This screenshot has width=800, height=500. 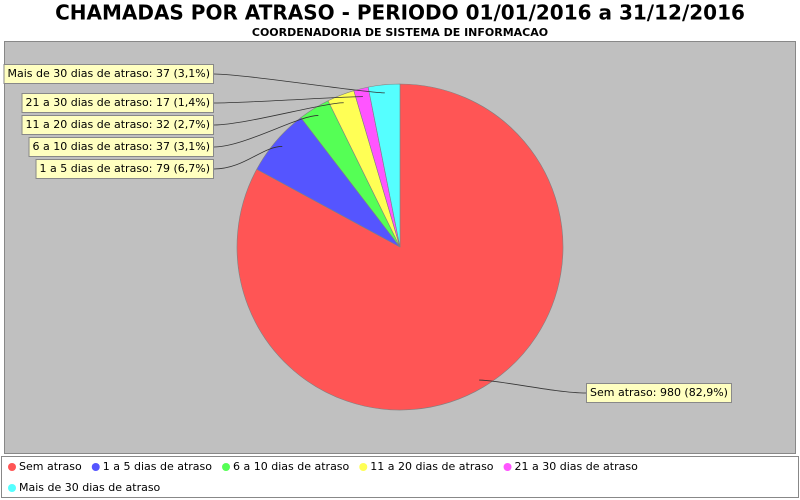 What do you see at coordinates (50, 466) in the screenshot?
I see `legend-label: Sem atraso` at bounding box center [50, 466].